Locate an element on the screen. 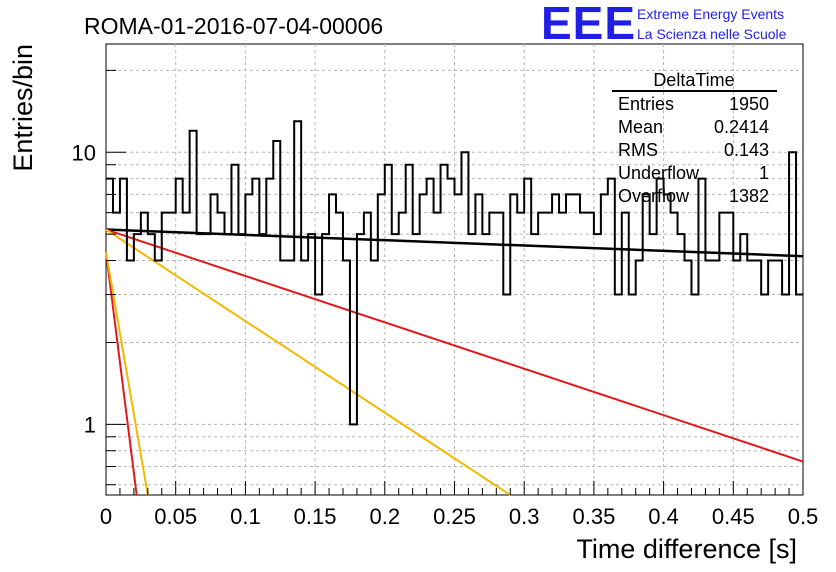  x-tick-label: 0.15 is located at coordinates (315, 516).